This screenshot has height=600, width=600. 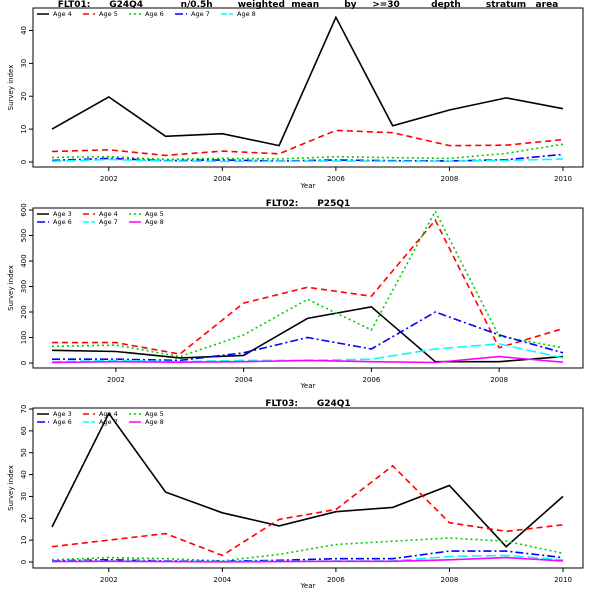 I want to click on y-tick-label: 60, so click(x=24, y=430).